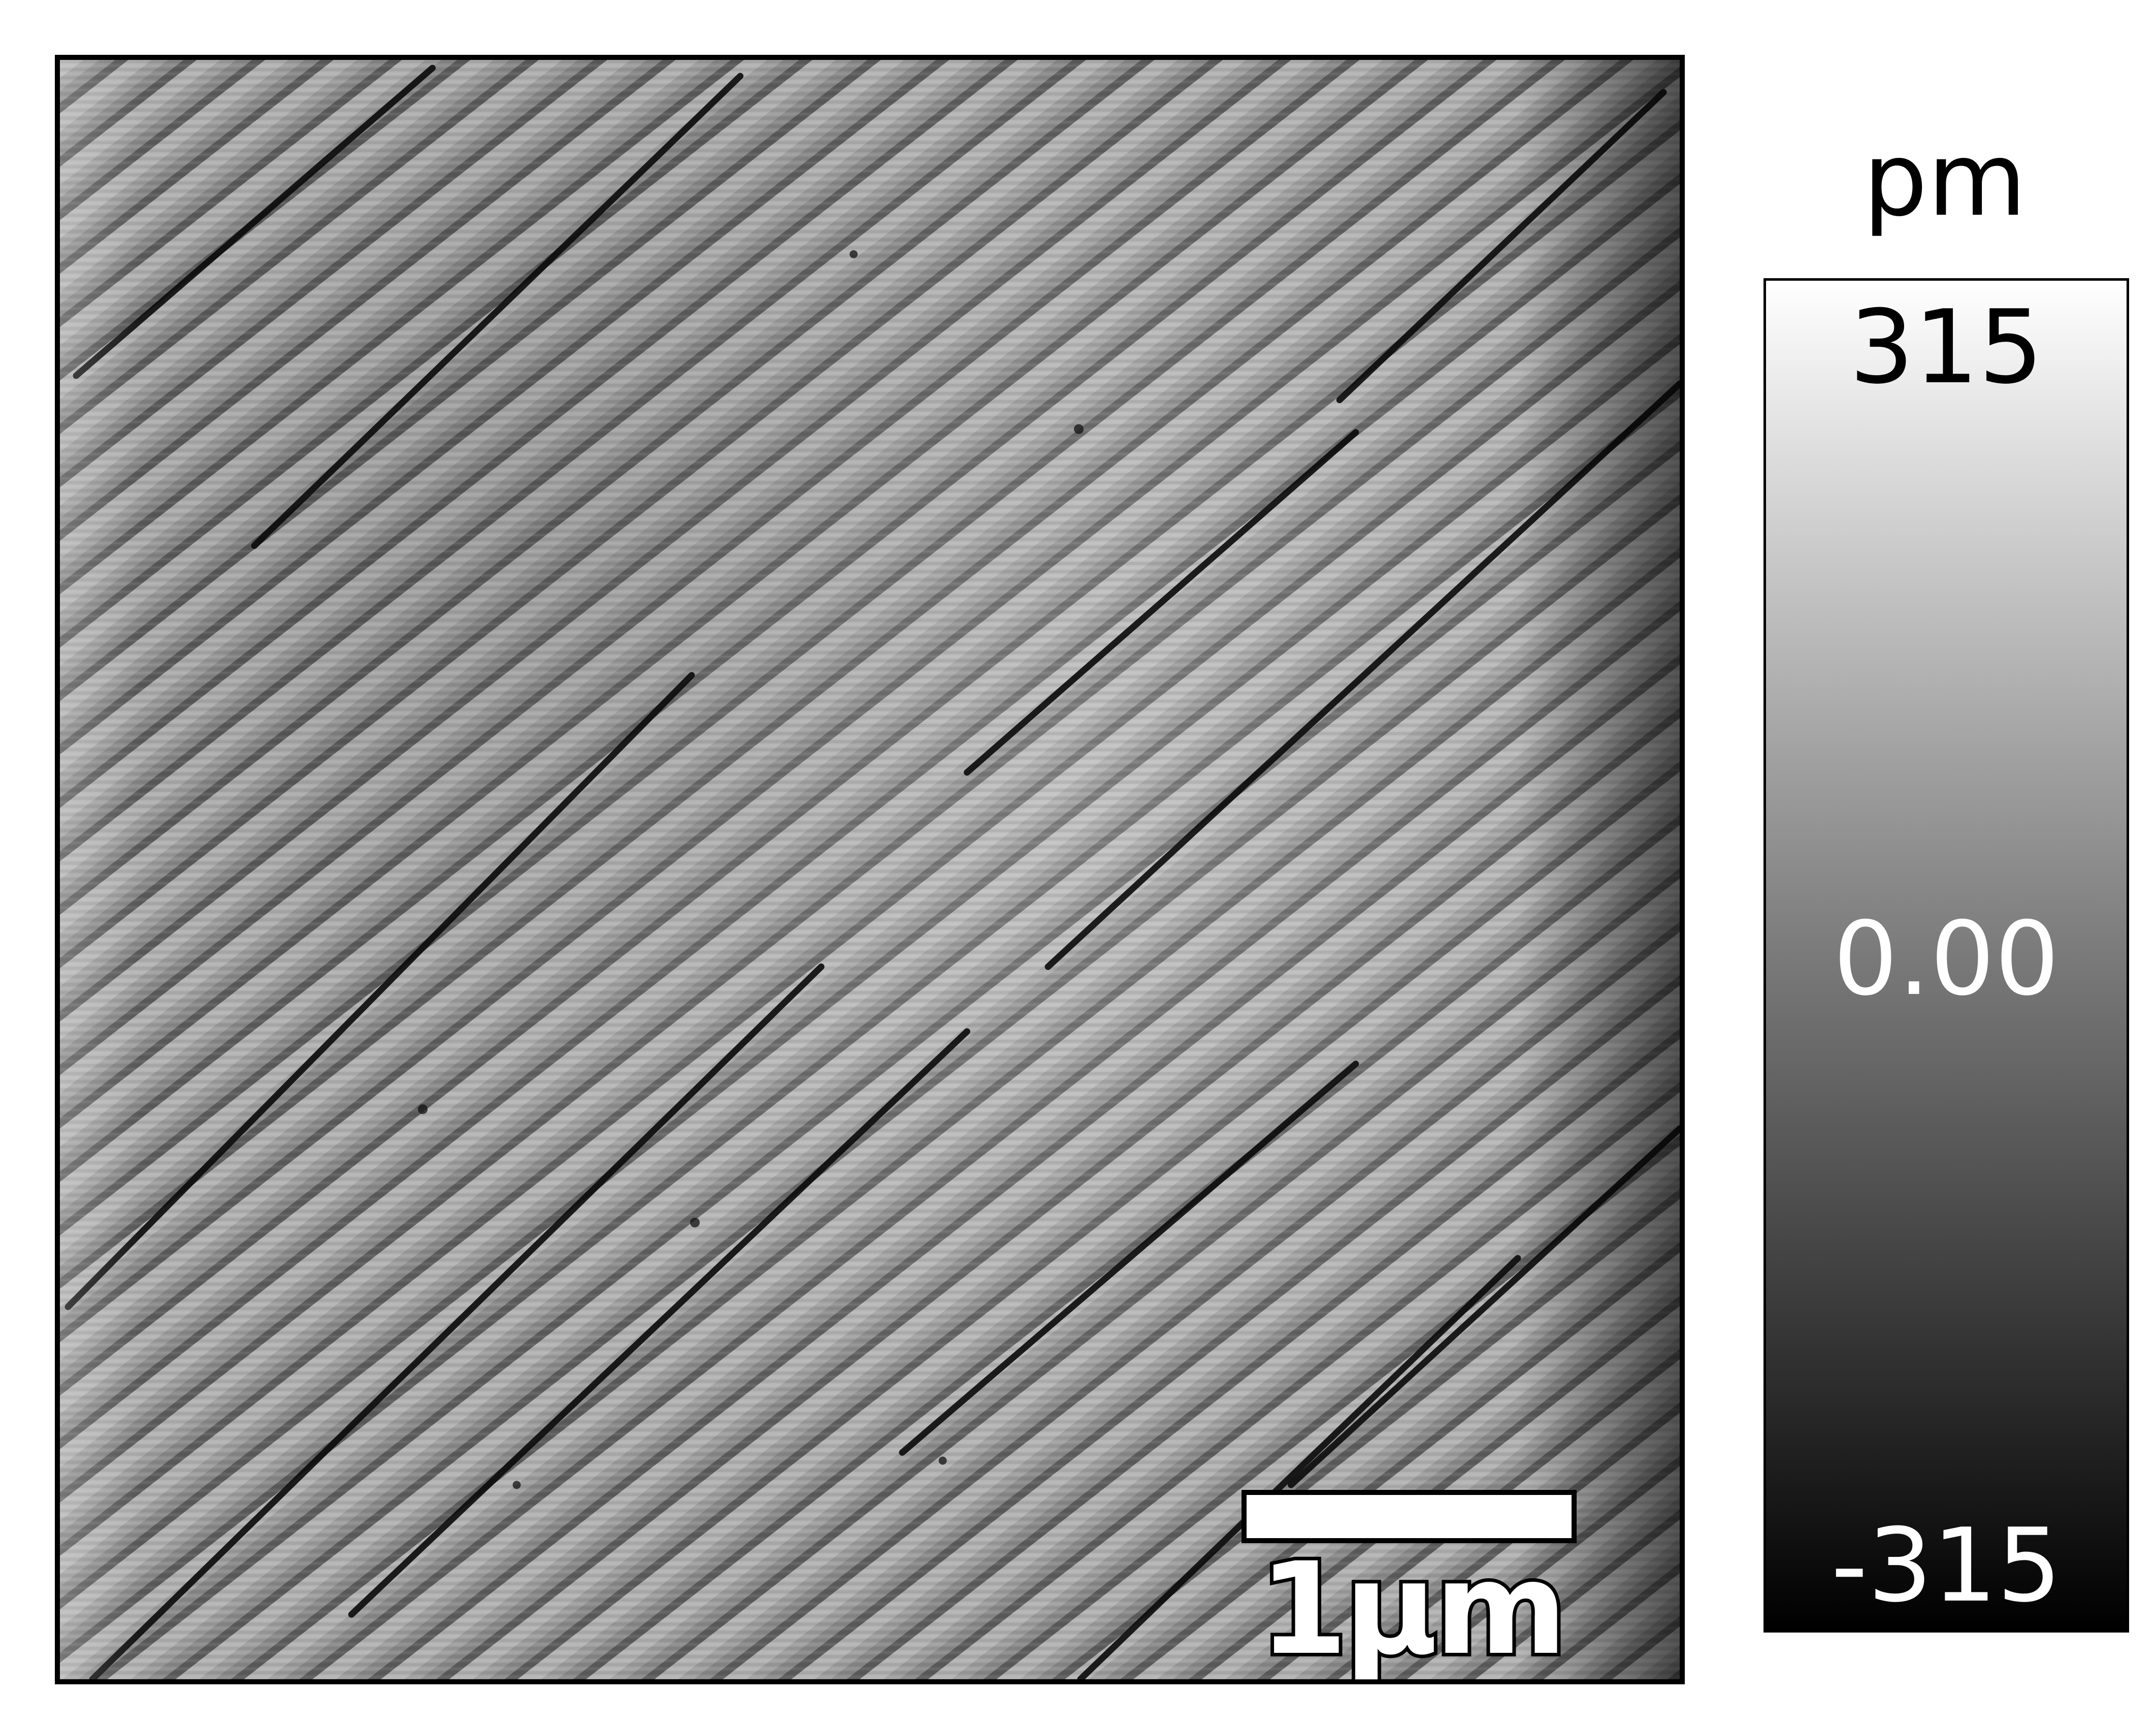 Image resolution: width=2156 pixels, height=1730 pixels. Describe the element at coordinates (1410, 1516) in the screenshot. I see `scale-bar` at that location.